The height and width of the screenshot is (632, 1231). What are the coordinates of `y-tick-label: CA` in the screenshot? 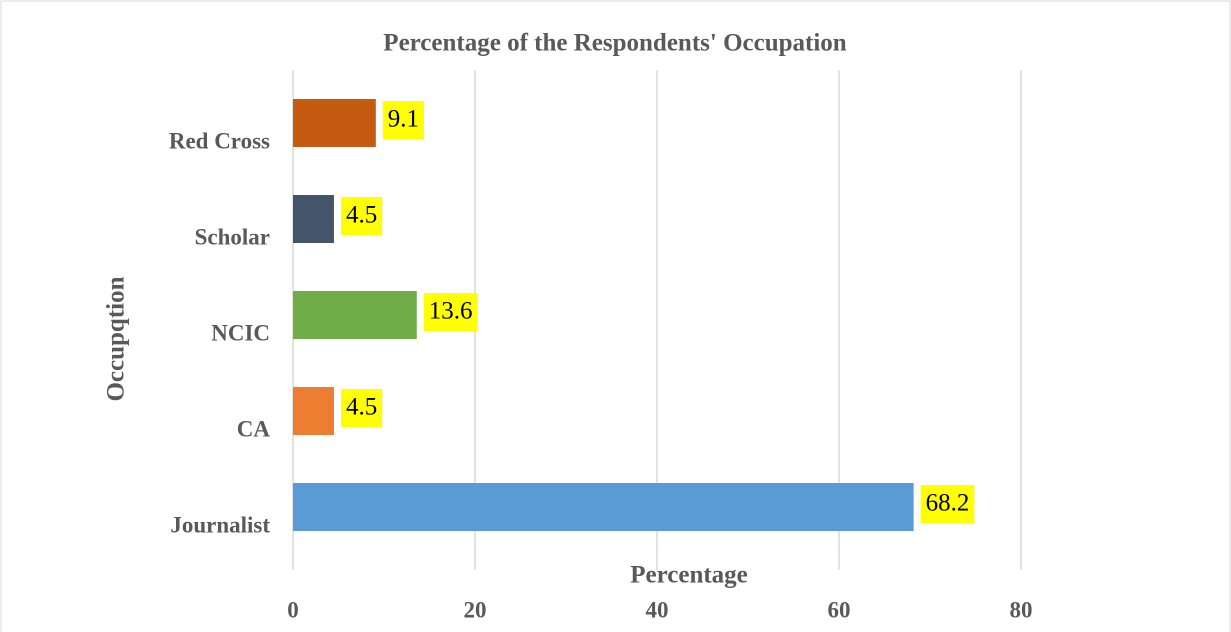 It's located at (254, 428).